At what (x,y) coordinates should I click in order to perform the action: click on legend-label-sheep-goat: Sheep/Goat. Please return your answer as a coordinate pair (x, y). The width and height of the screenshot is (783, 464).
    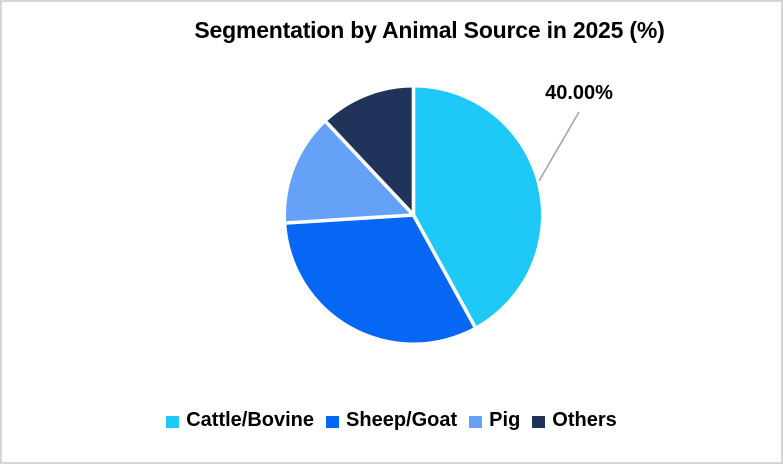
    Looking at the image, I should click on (402, 420).